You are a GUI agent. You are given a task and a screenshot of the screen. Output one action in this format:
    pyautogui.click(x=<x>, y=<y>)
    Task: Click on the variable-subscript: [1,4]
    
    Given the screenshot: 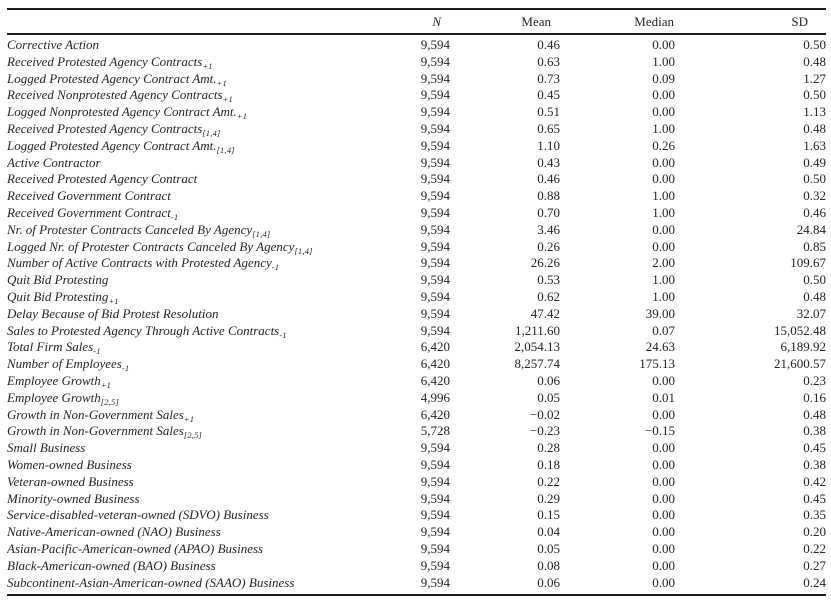 What is the action you would take?
    pyautogui.click(x=225, y=149)
    